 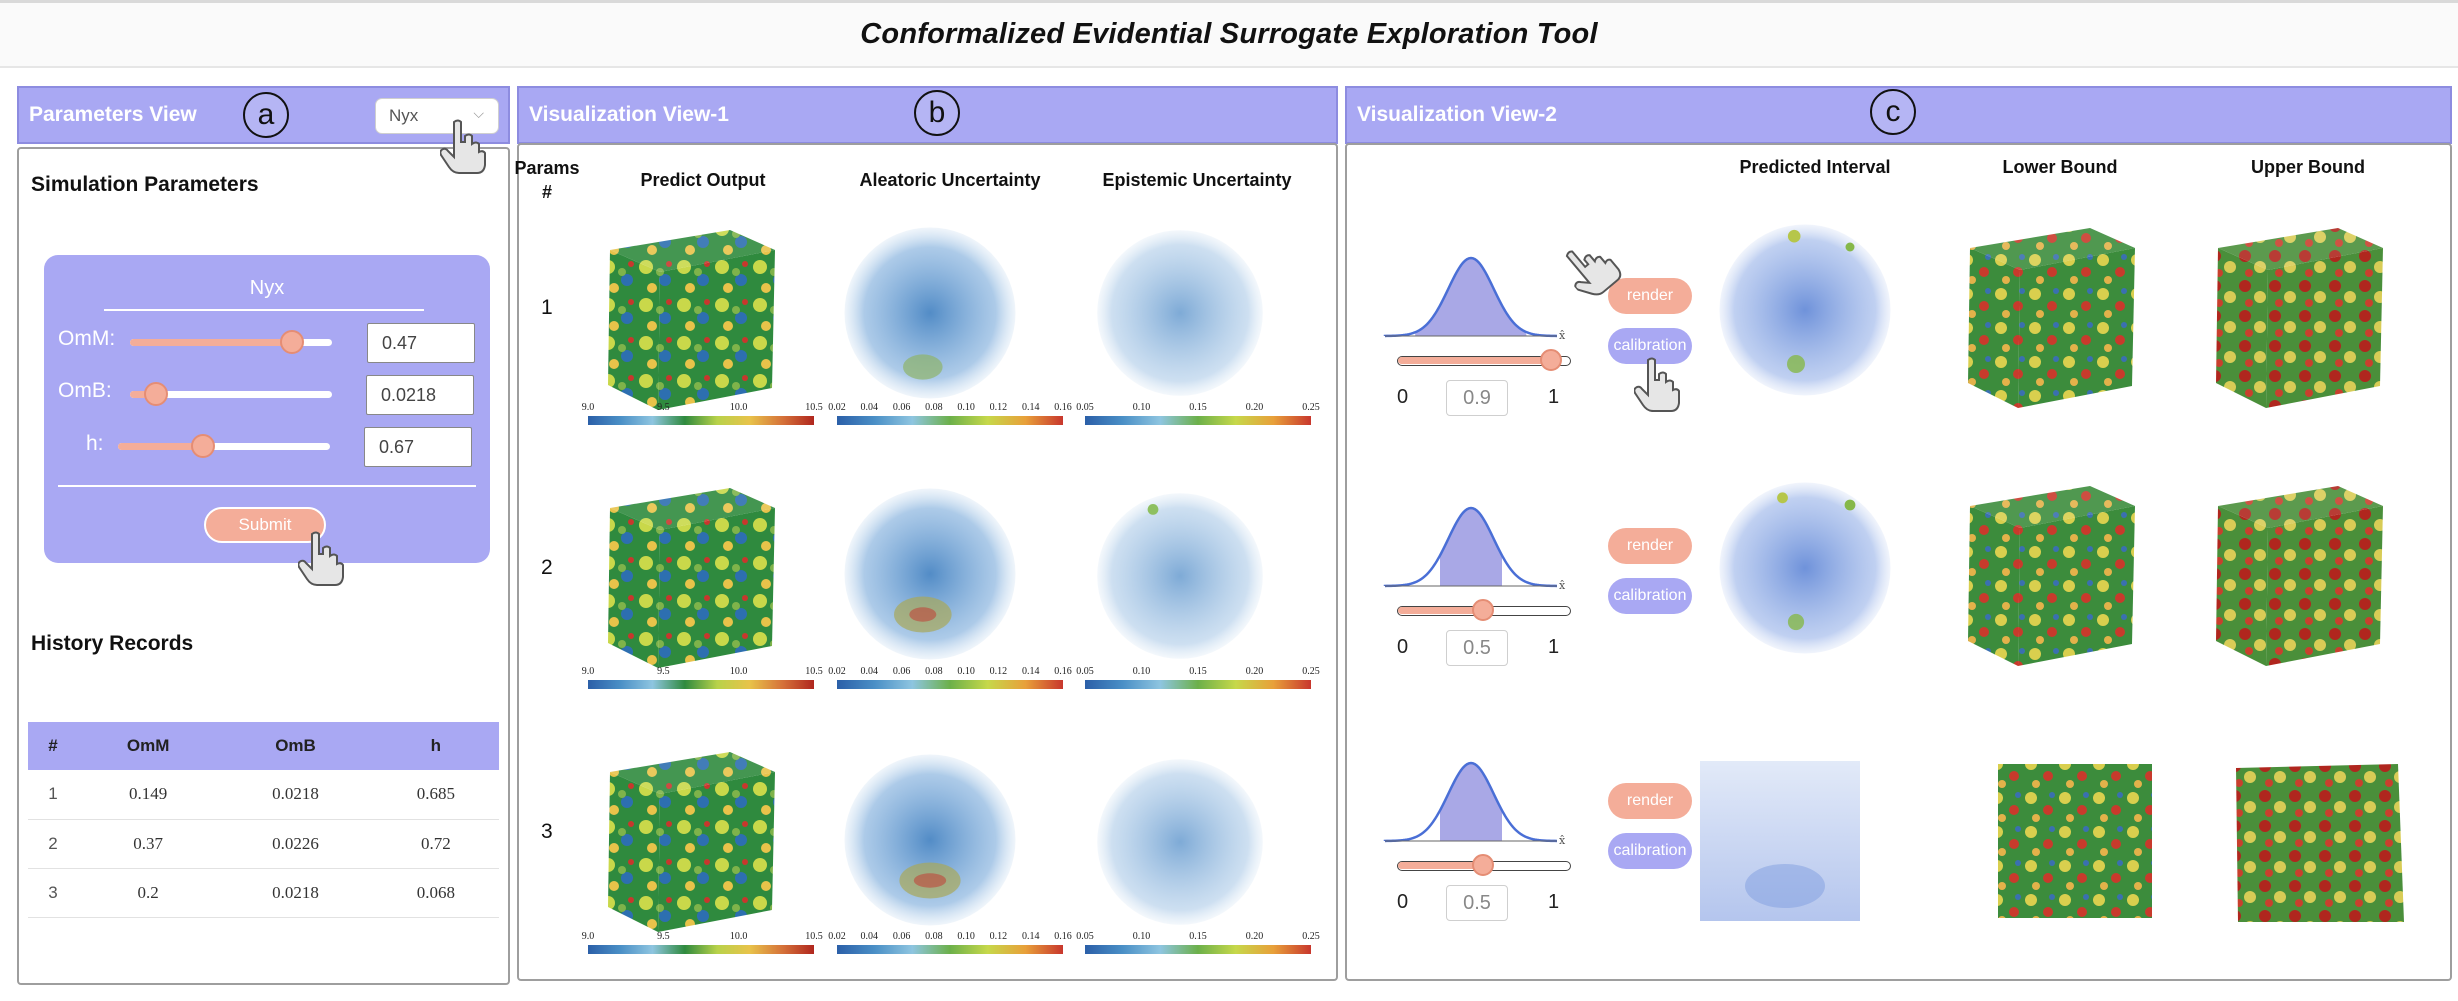 I want to click on table-row: 3 0.2 0.0218 0.068, so click(x=263, y=893).